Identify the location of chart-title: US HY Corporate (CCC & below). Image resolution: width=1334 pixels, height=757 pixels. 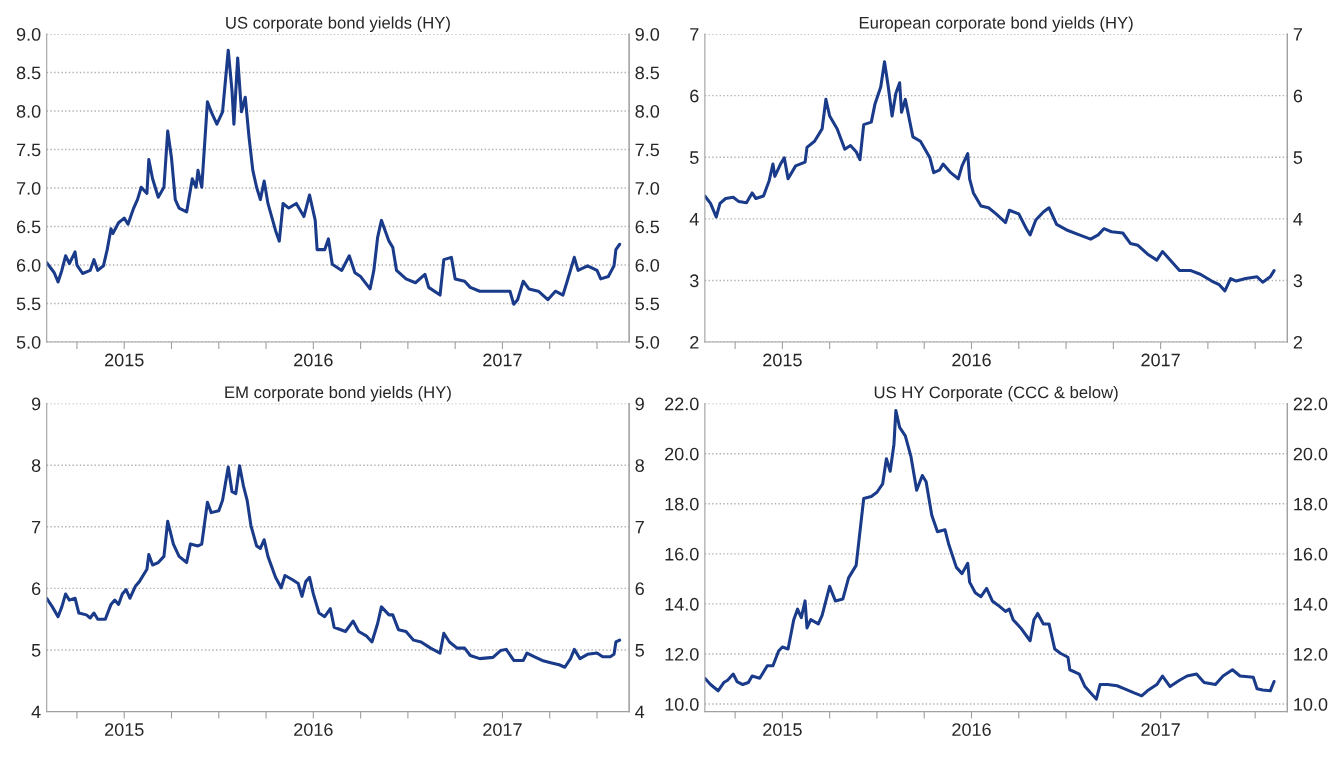
(996, 393).